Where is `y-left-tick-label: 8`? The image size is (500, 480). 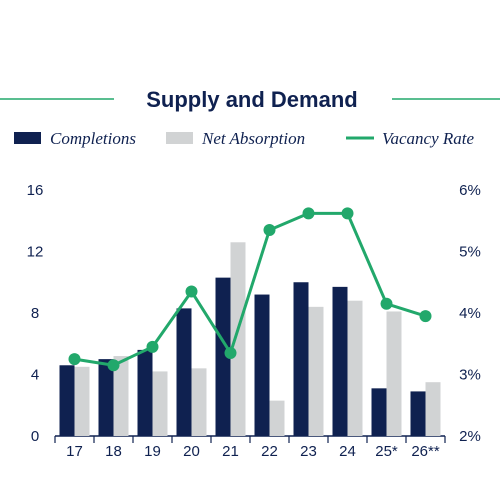 y-left-tick-label: 8 is located at coordinates (35, 313).